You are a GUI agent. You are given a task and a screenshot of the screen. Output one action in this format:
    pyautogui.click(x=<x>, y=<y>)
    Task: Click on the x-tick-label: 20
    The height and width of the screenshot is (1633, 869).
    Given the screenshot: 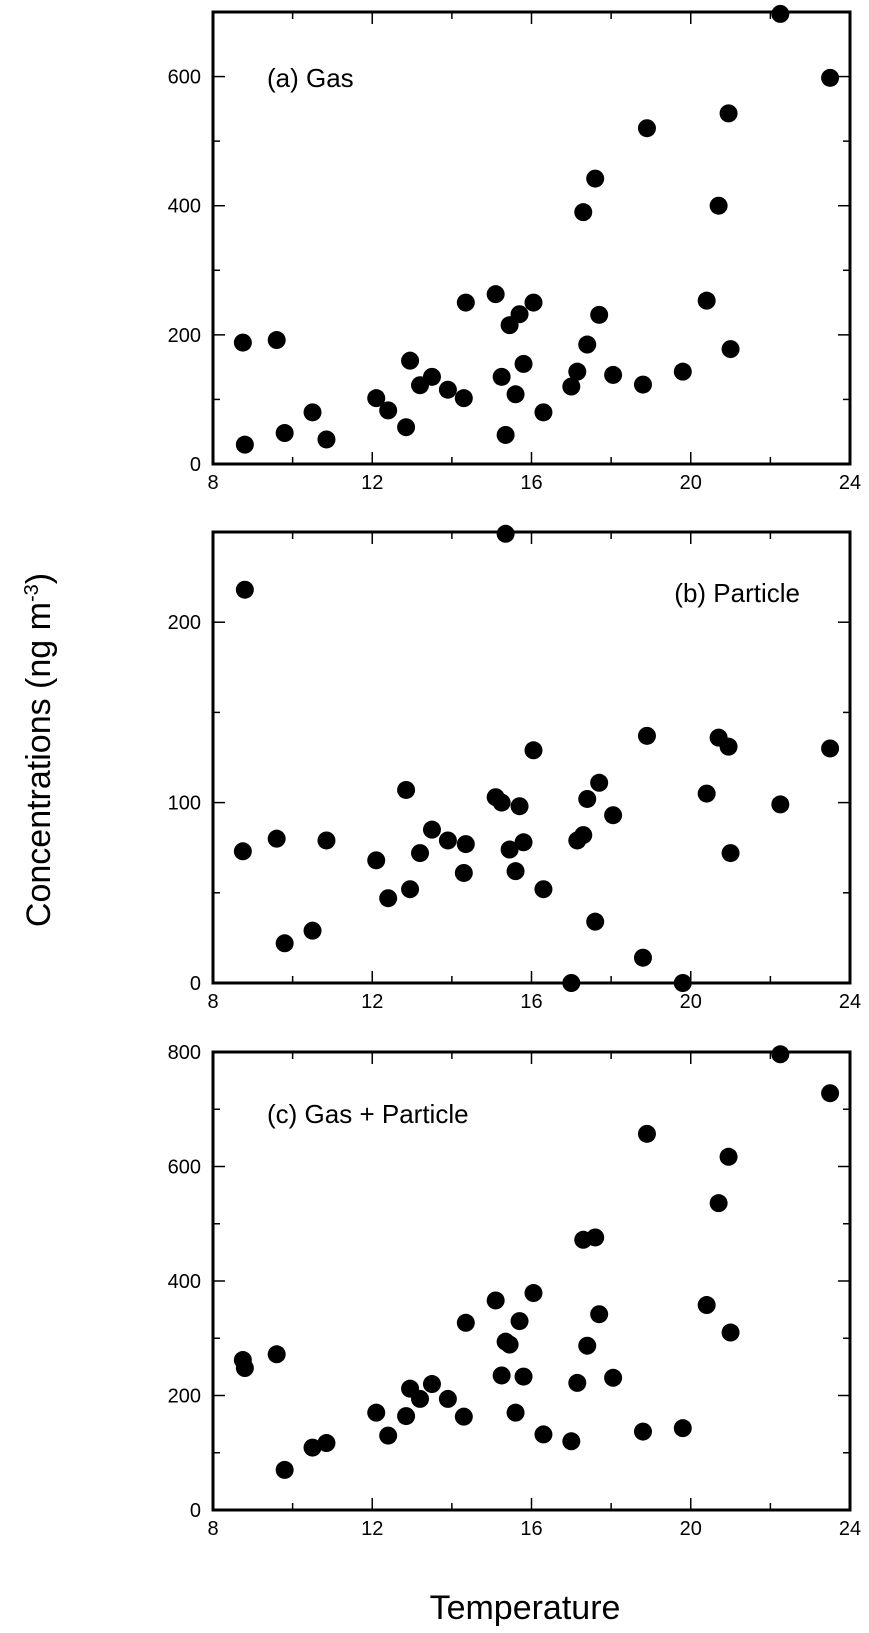 What is the action you would take?
    pyautogui.click(x=691, y=483)
    